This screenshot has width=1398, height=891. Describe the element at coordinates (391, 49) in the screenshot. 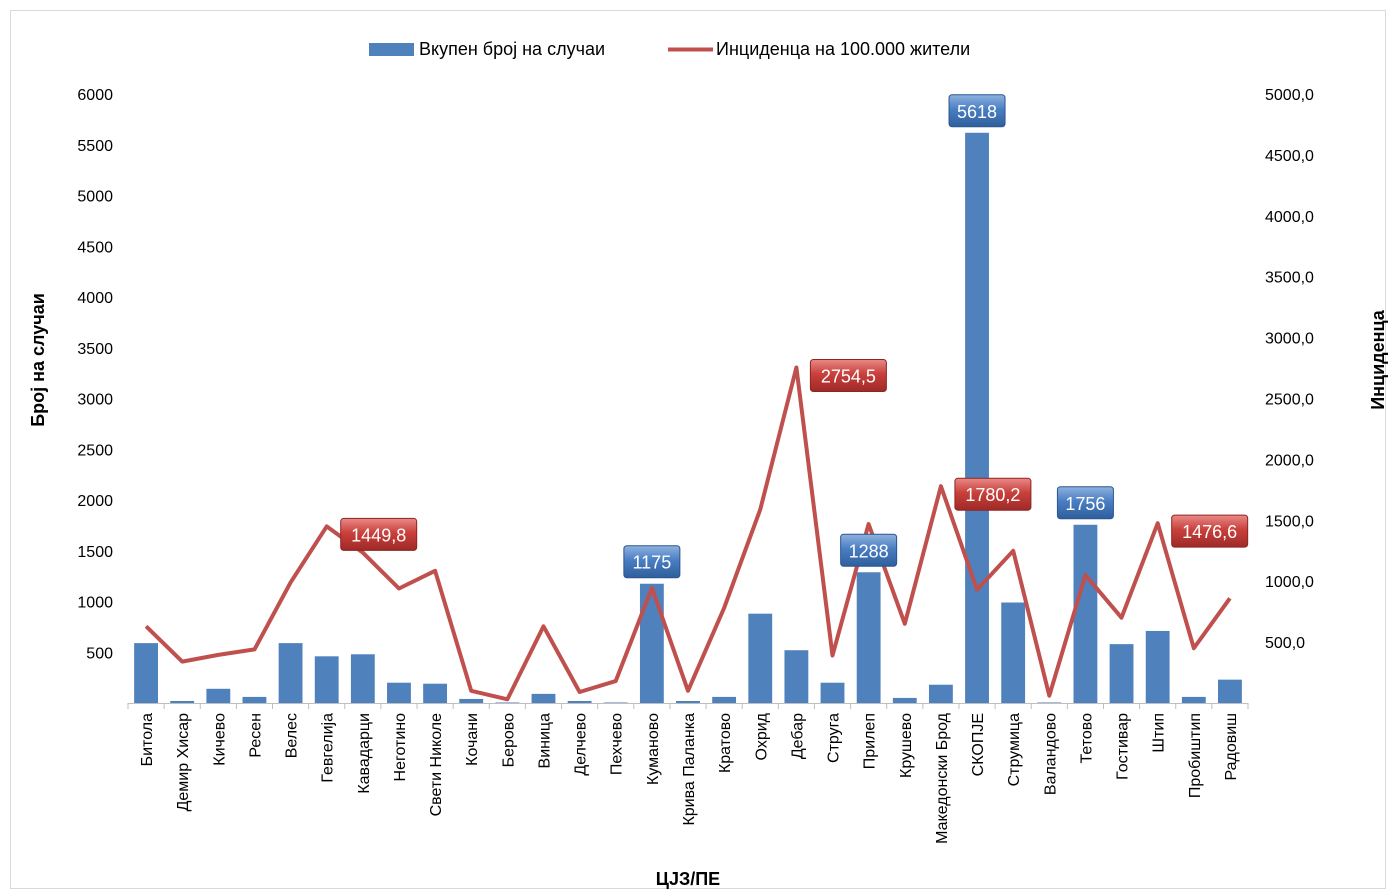

I see `legend-swatch-bar` at that location.